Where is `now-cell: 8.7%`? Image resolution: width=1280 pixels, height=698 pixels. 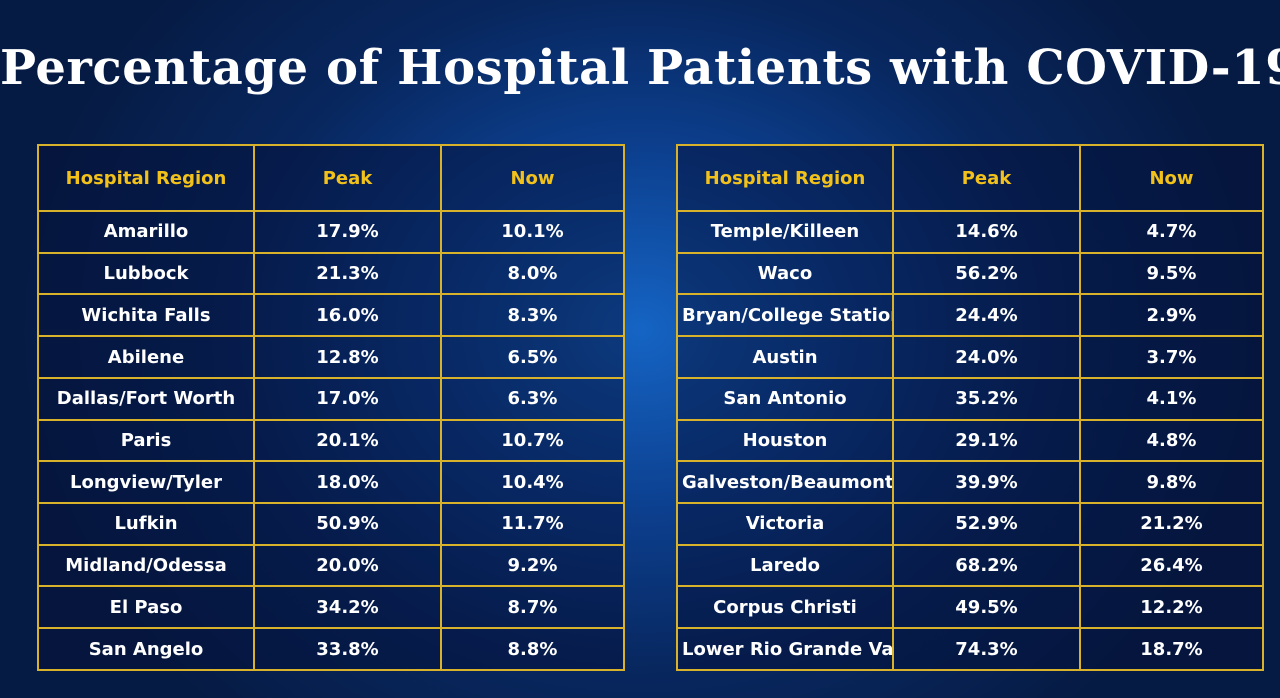 now-cell: 8.7% is located at coordinates (532, 607).